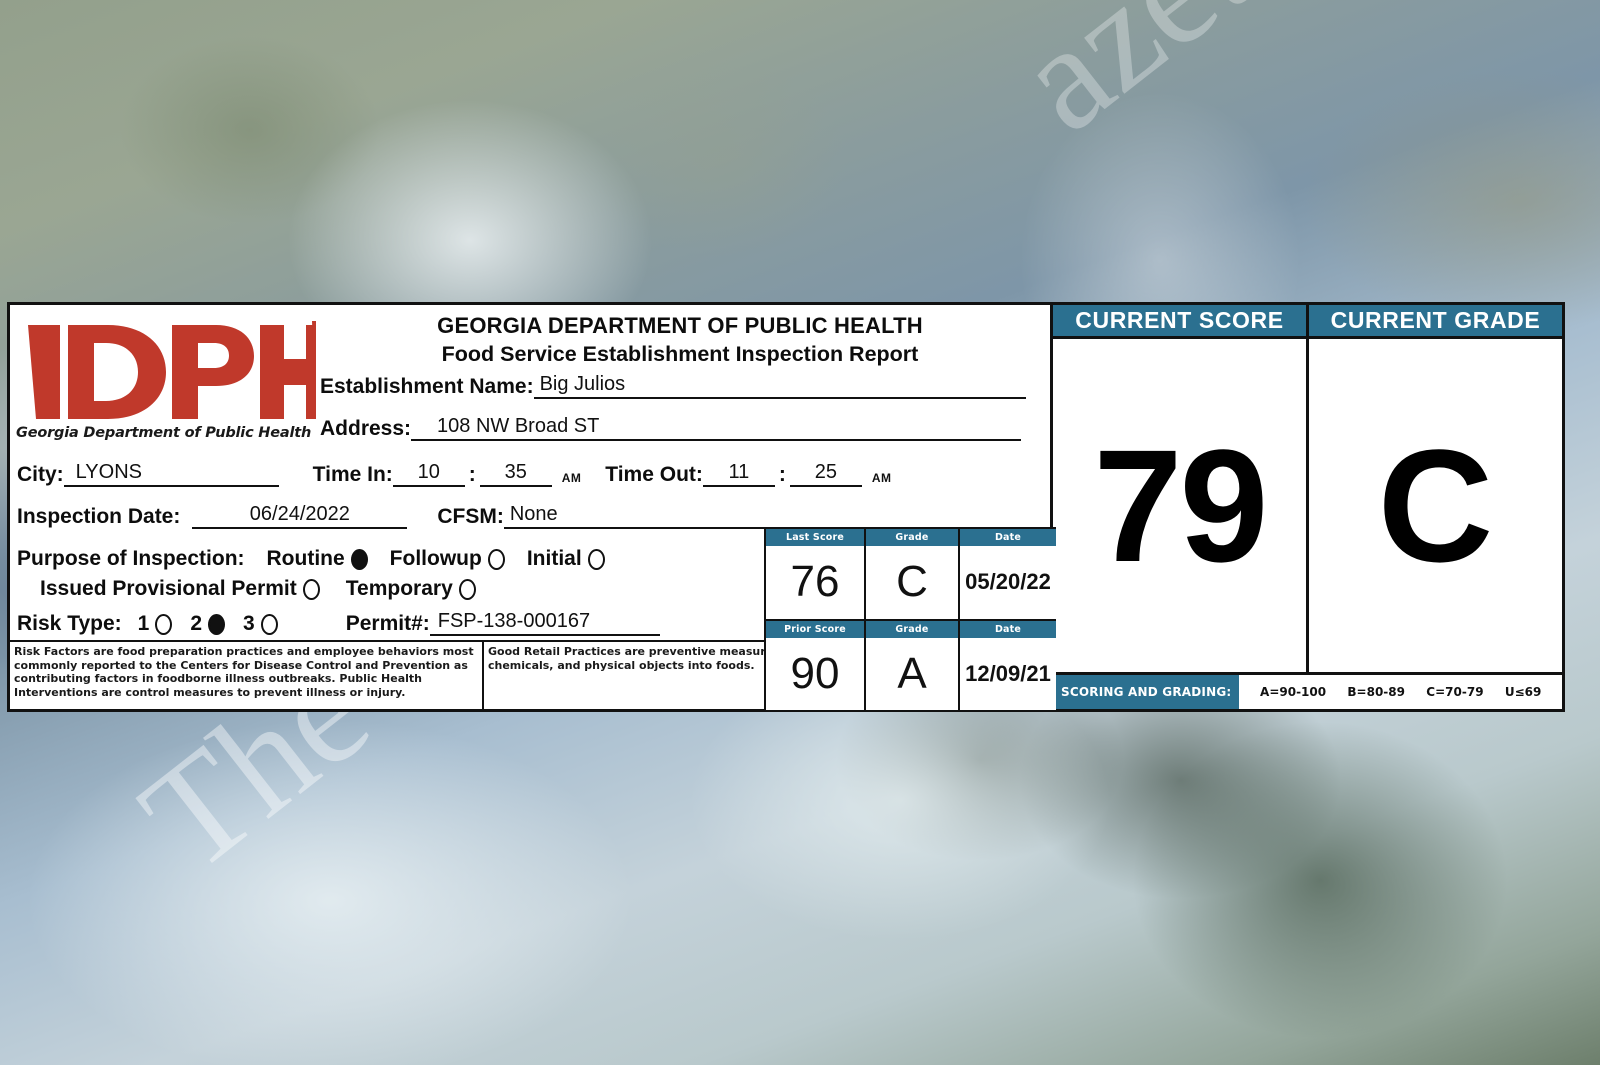  I want to click on scoring-range-u: U≤69, so click(1523, 692).